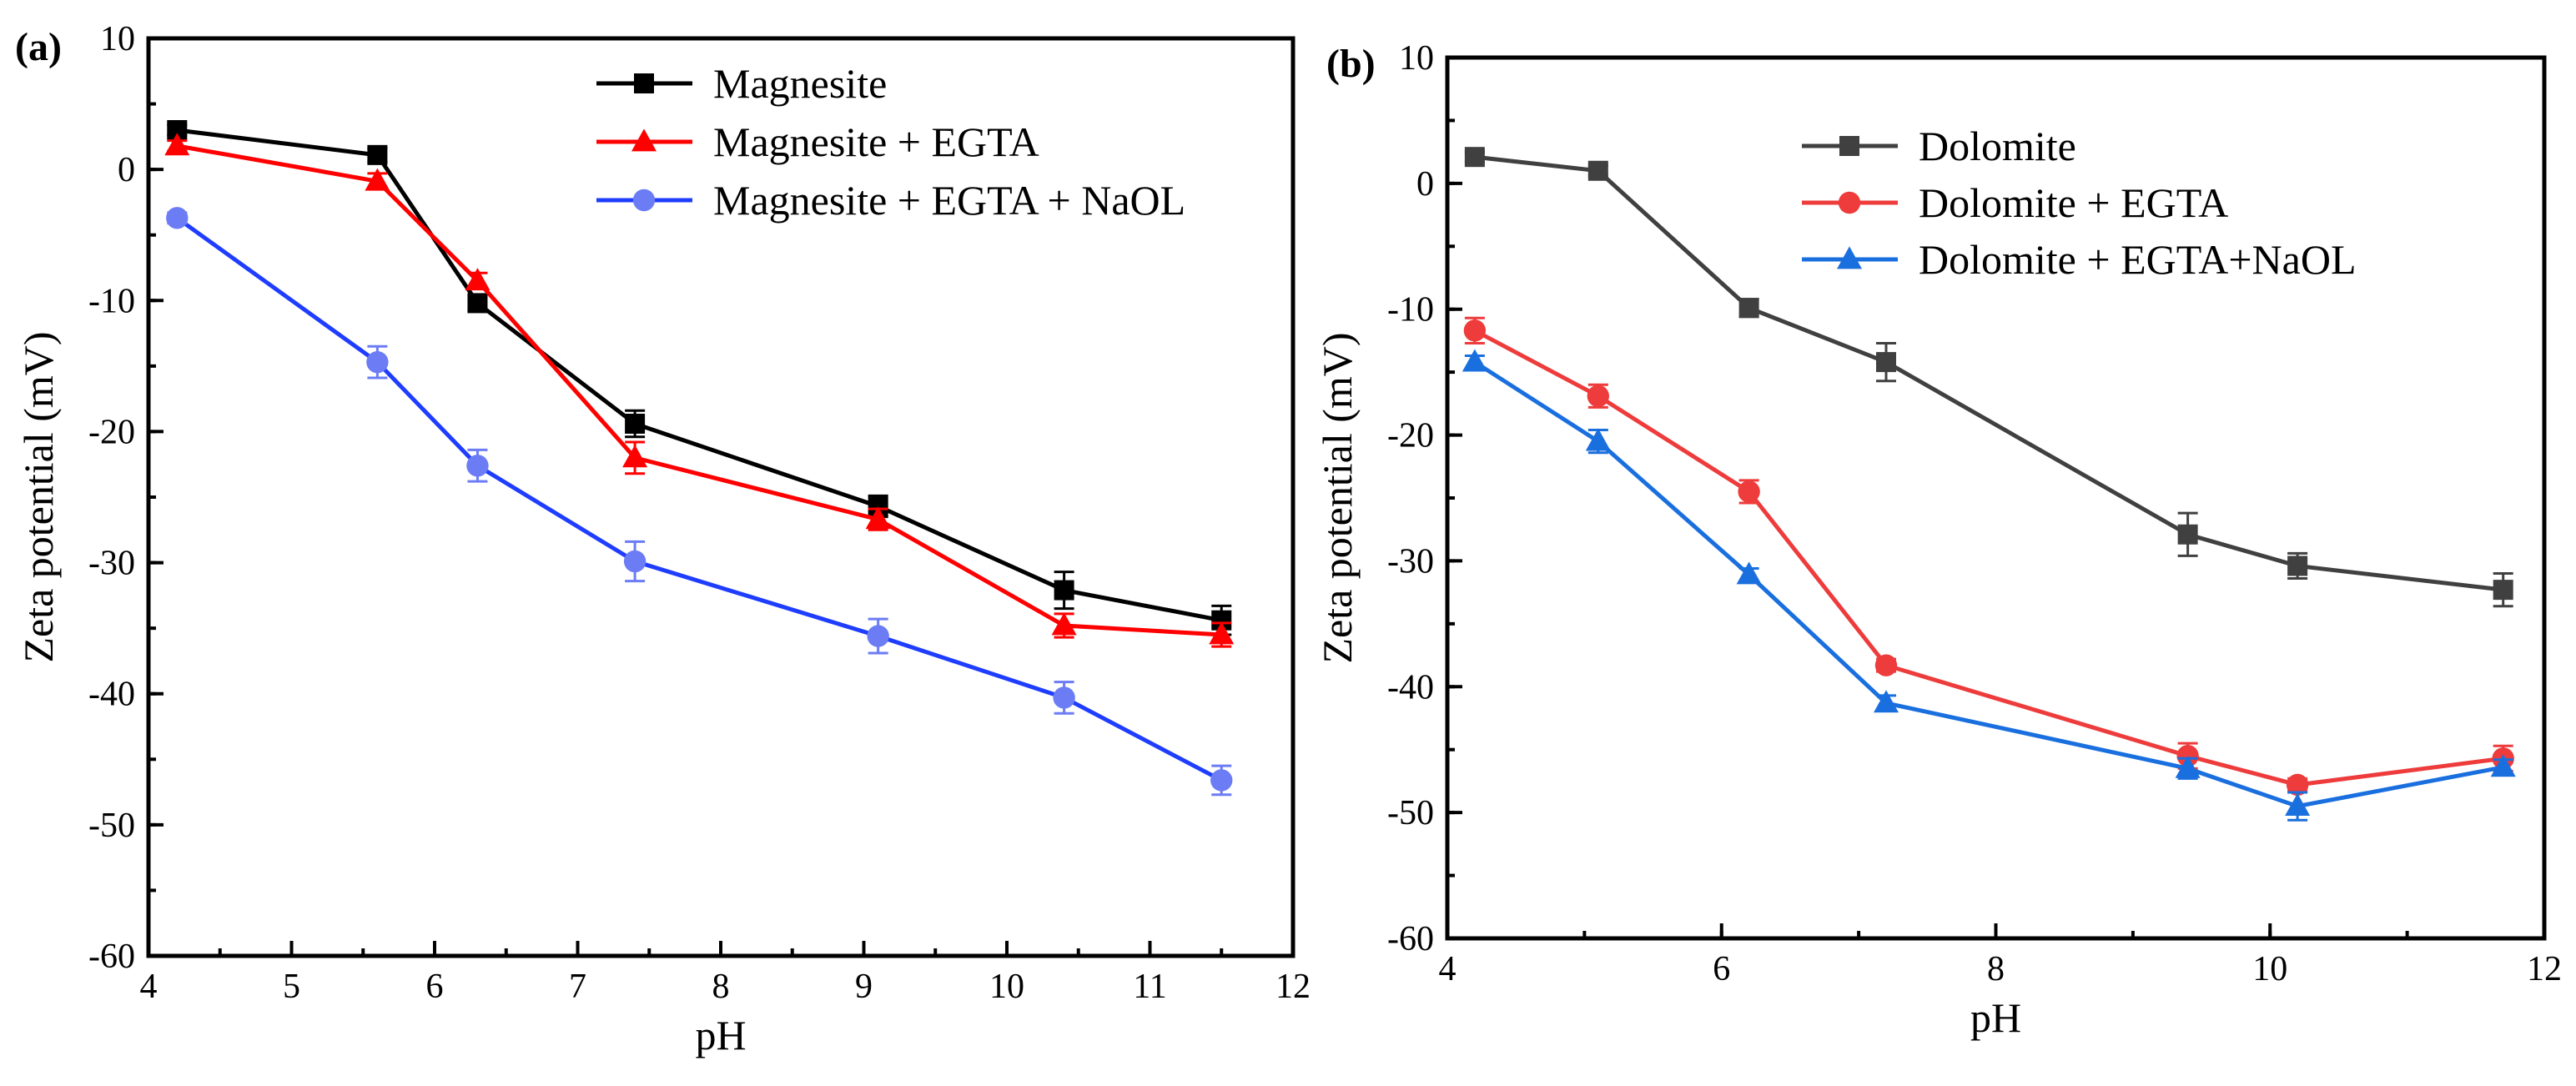 The image size is (2576, 1086). What do you see at coordinates (1997, 146) in the screenshot?
I see `legend-label: Dolomite` at bounding box center [1997, 146].